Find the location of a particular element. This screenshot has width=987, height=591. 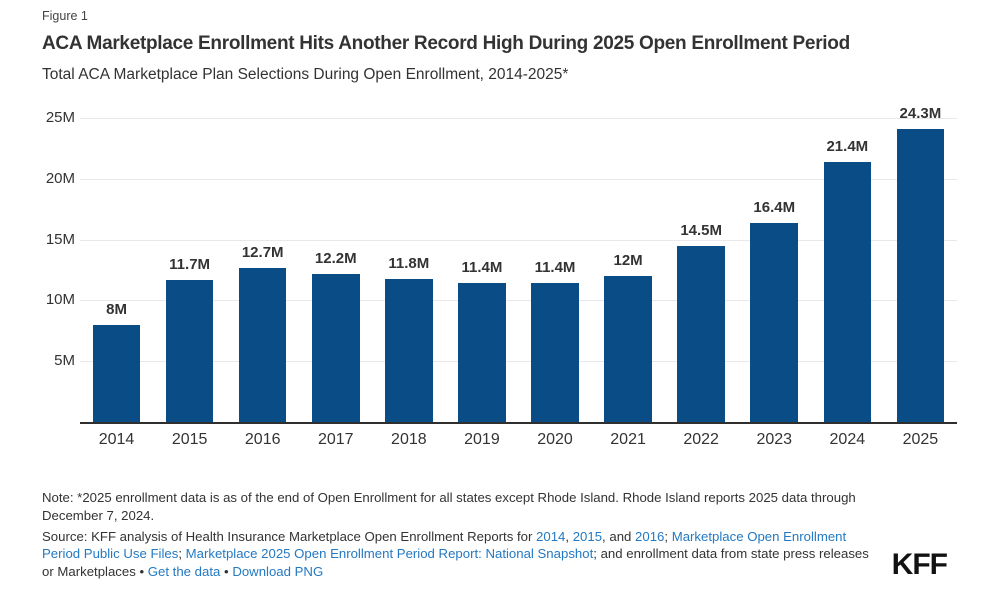

x-tick-label: 2022 is located at coordinates (701, 439).